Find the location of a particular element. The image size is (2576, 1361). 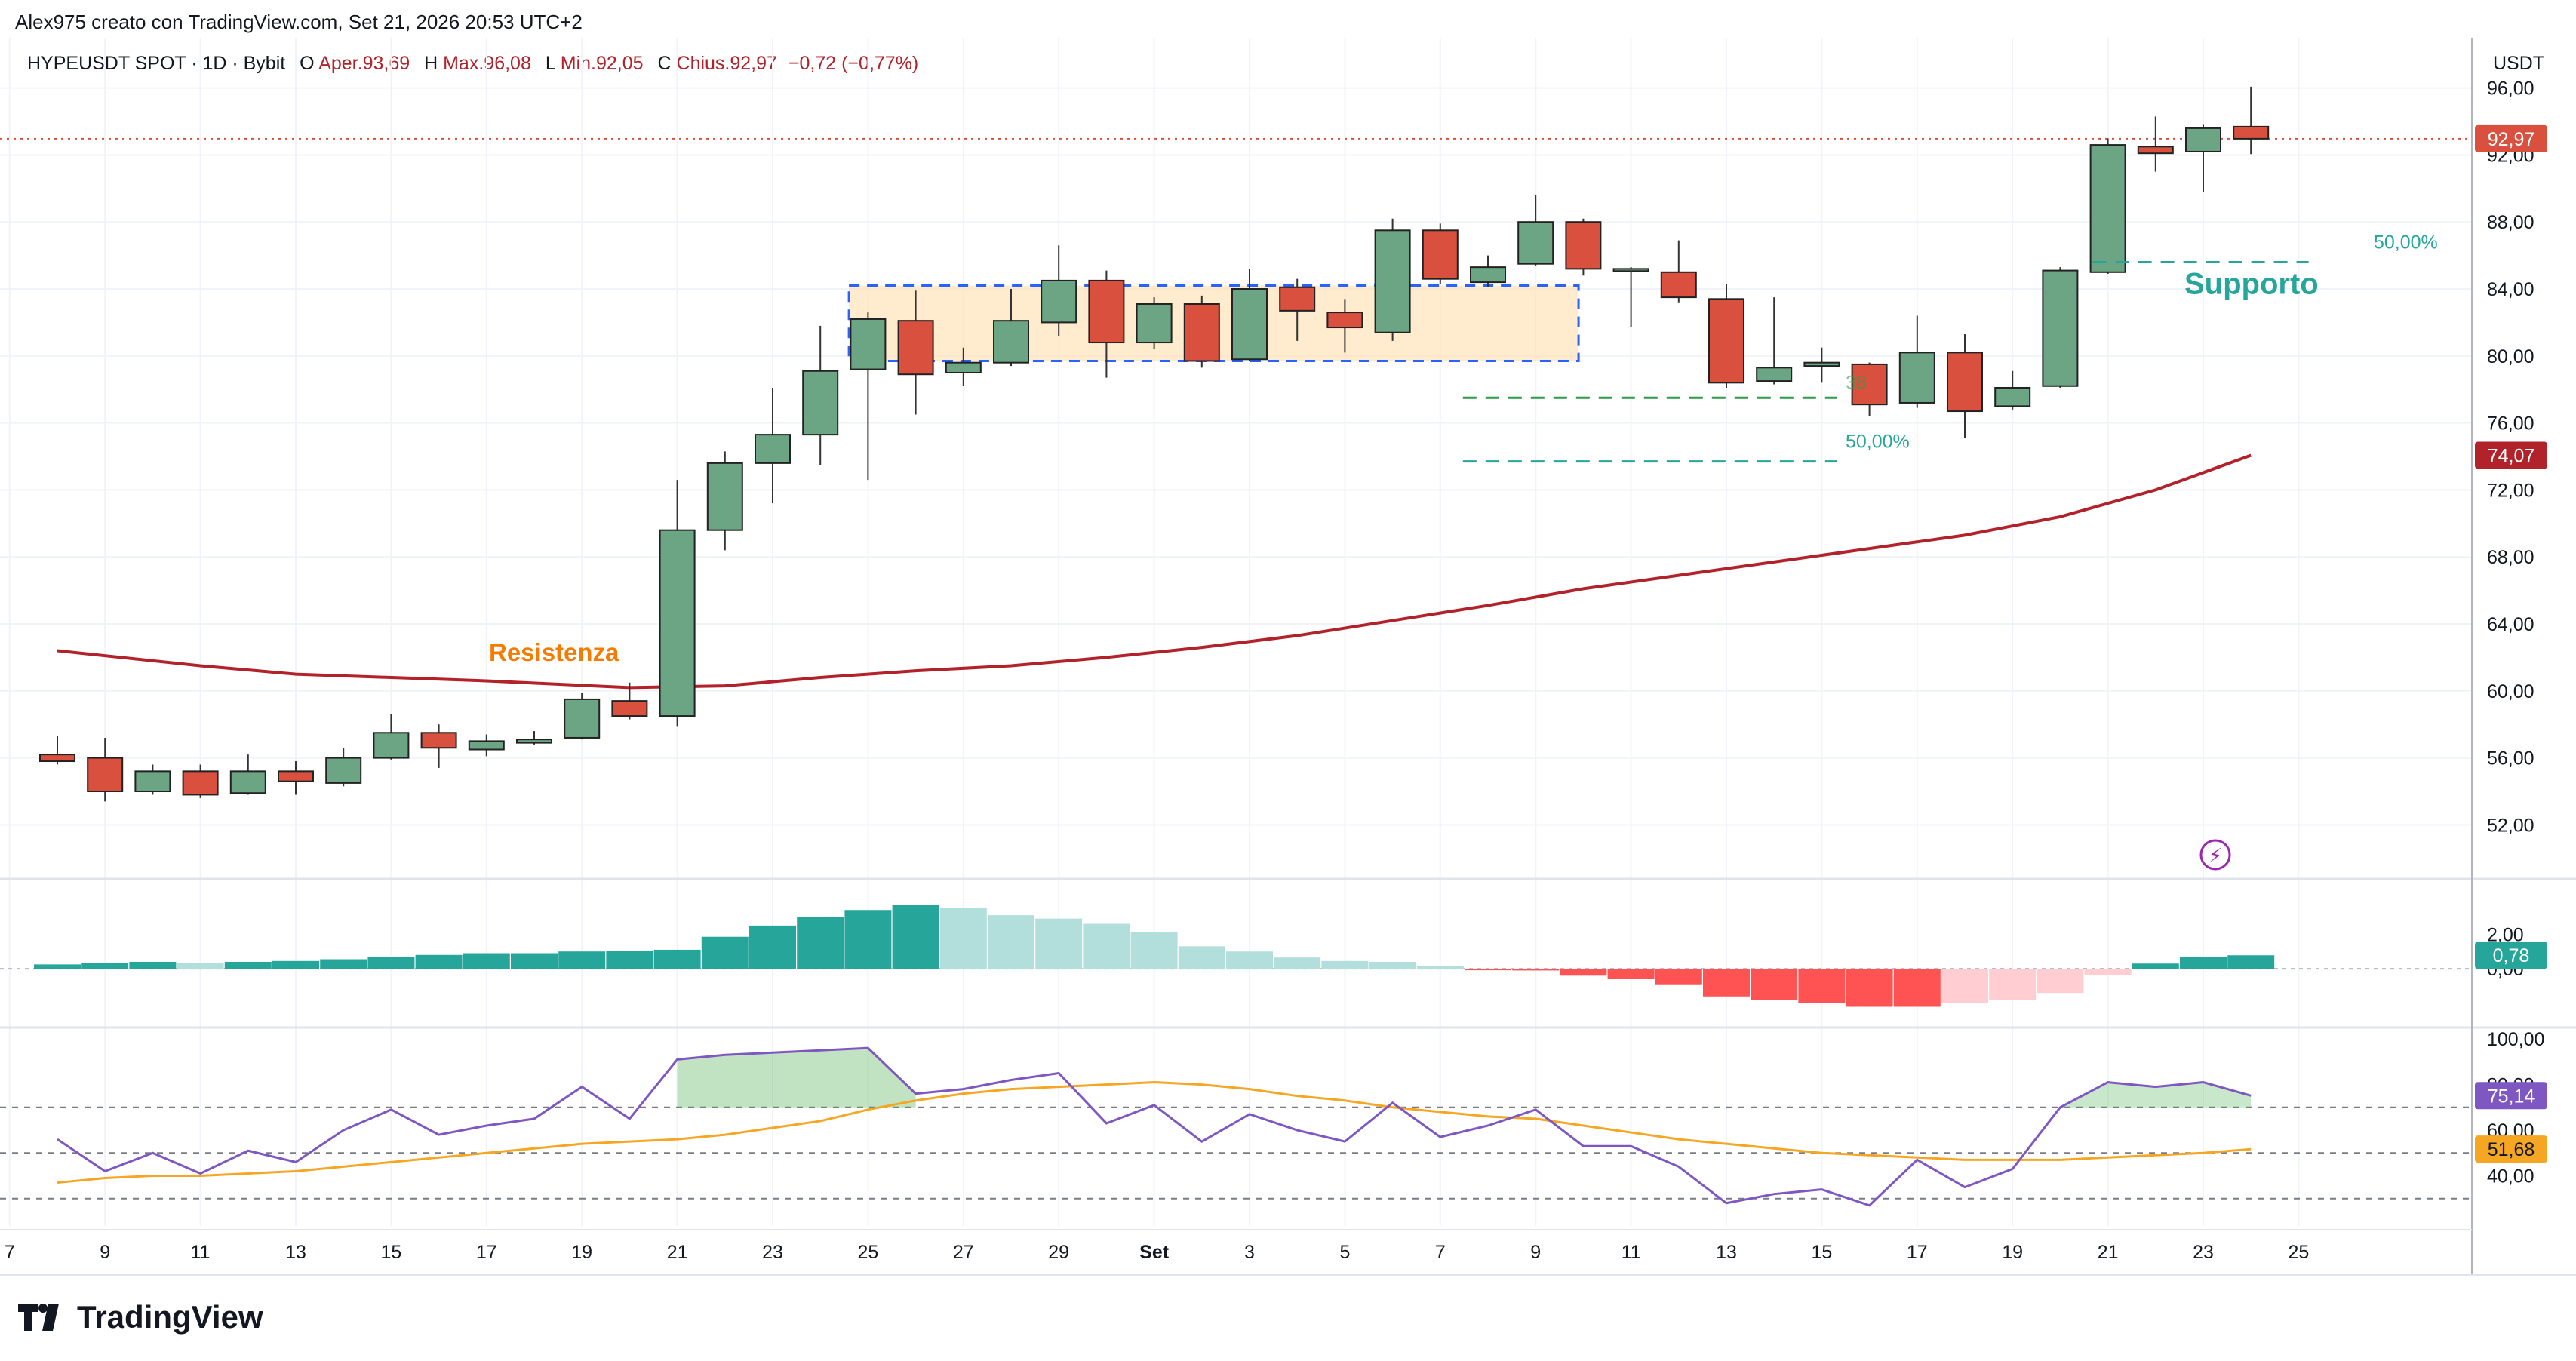

fib-50-label-low: 50,00% is located at coordinates (1878, 442).